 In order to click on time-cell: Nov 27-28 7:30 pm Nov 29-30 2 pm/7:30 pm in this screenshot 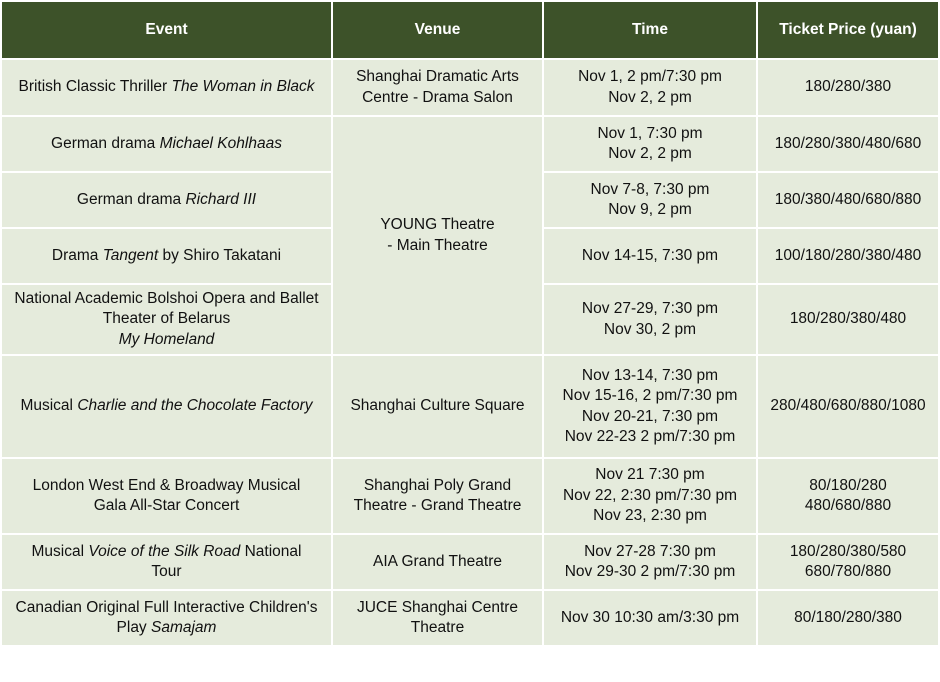, I will do `click(650, 562)`.